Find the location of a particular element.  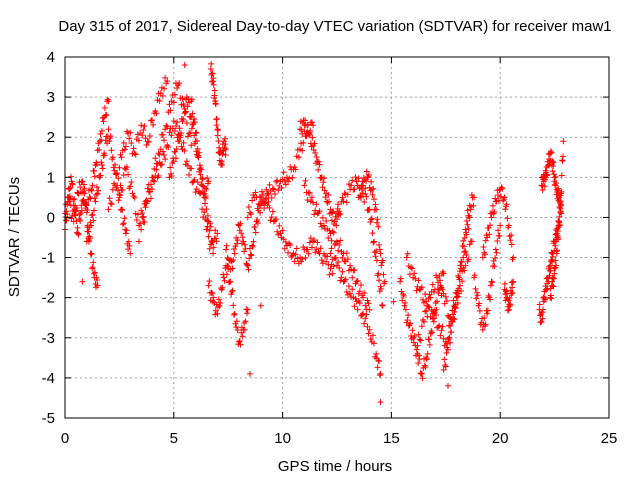

y-tick-label: 3 is located at coordinates (51, 97).